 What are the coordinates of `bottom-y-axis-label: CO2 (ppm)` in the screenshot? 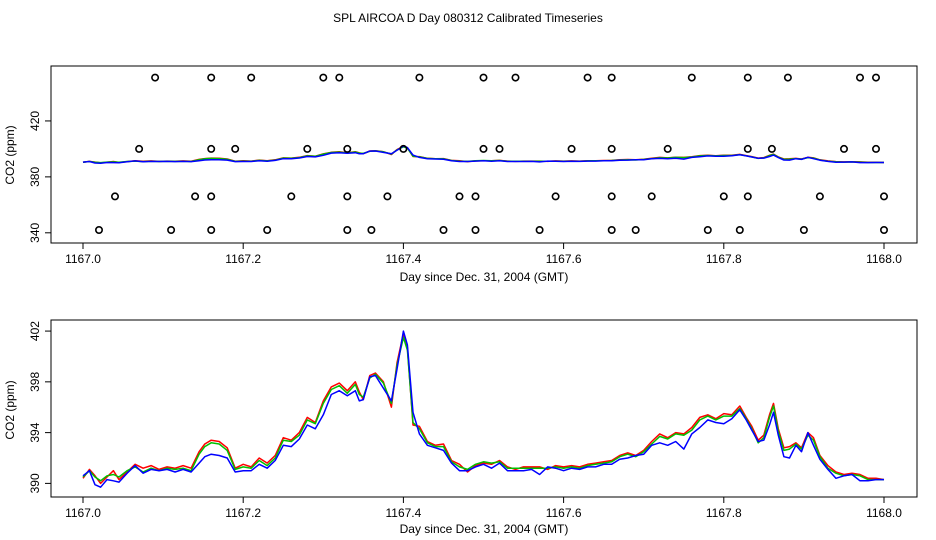 It's located at (10, 409).